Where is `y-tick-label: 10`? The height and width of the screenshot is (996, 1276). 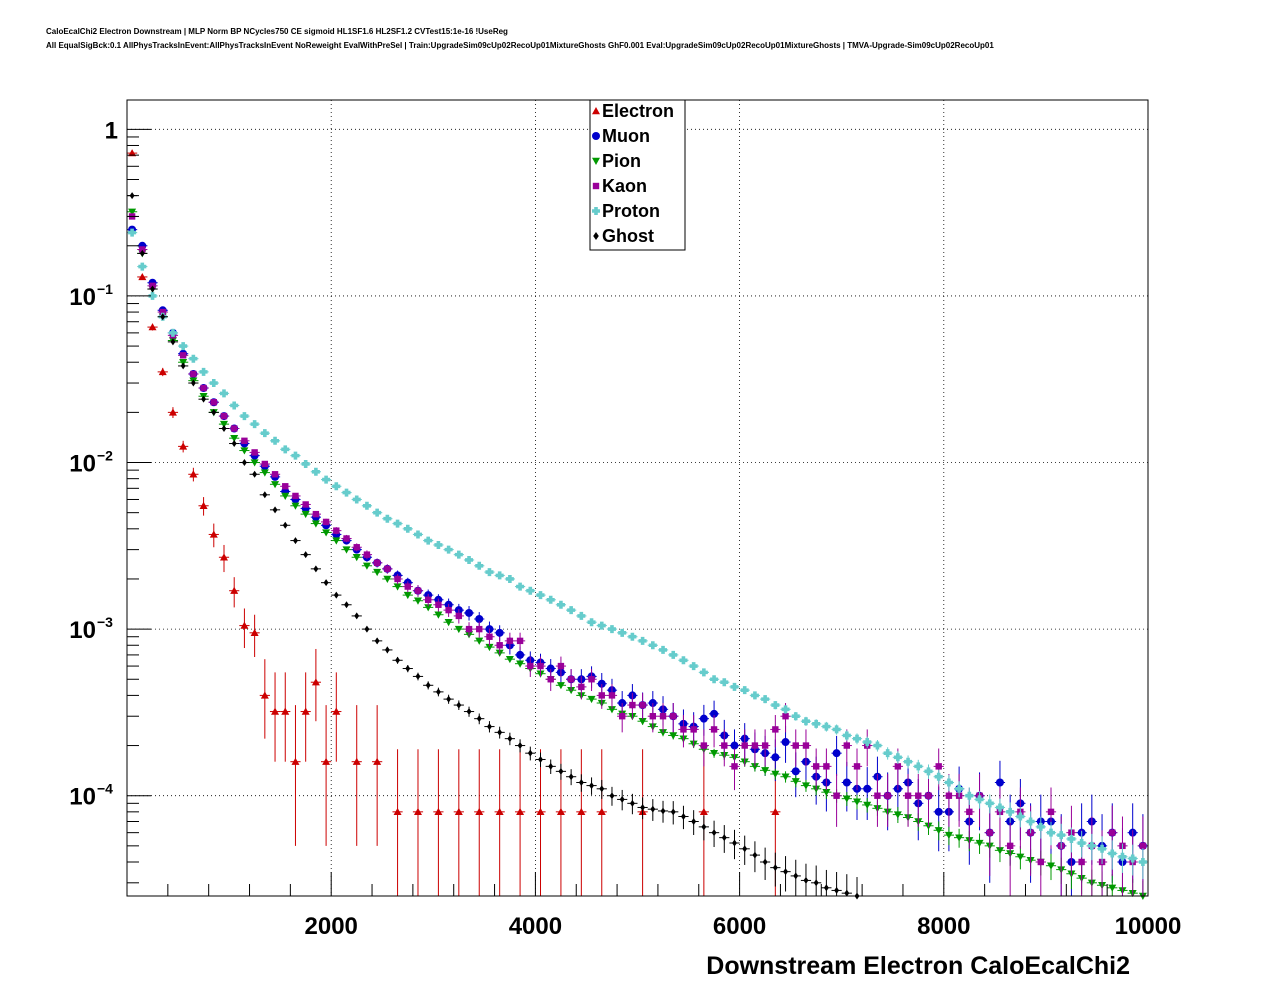 y-tick-label: 10 is located at coordinates (82, 297).